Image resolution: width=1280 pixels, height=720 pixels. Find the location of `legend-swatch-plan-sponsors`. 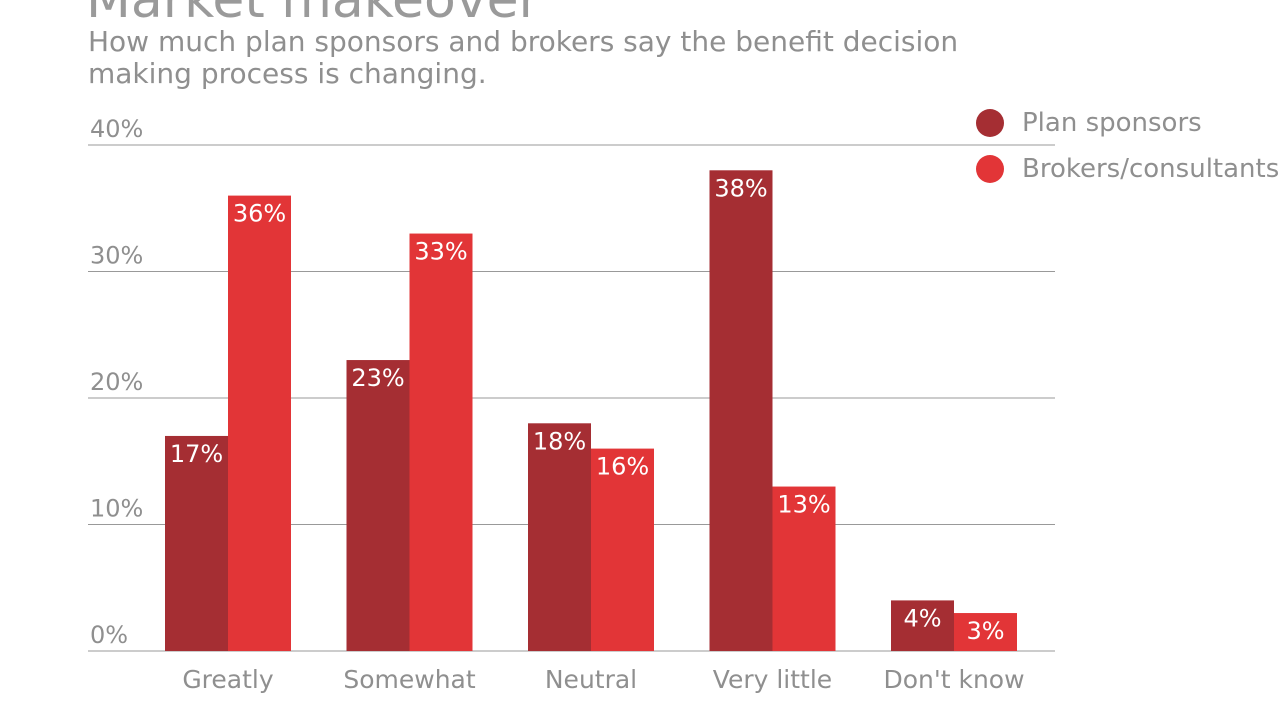

legend-swatch-plan-sponsors is located at coordinates (990, 123).